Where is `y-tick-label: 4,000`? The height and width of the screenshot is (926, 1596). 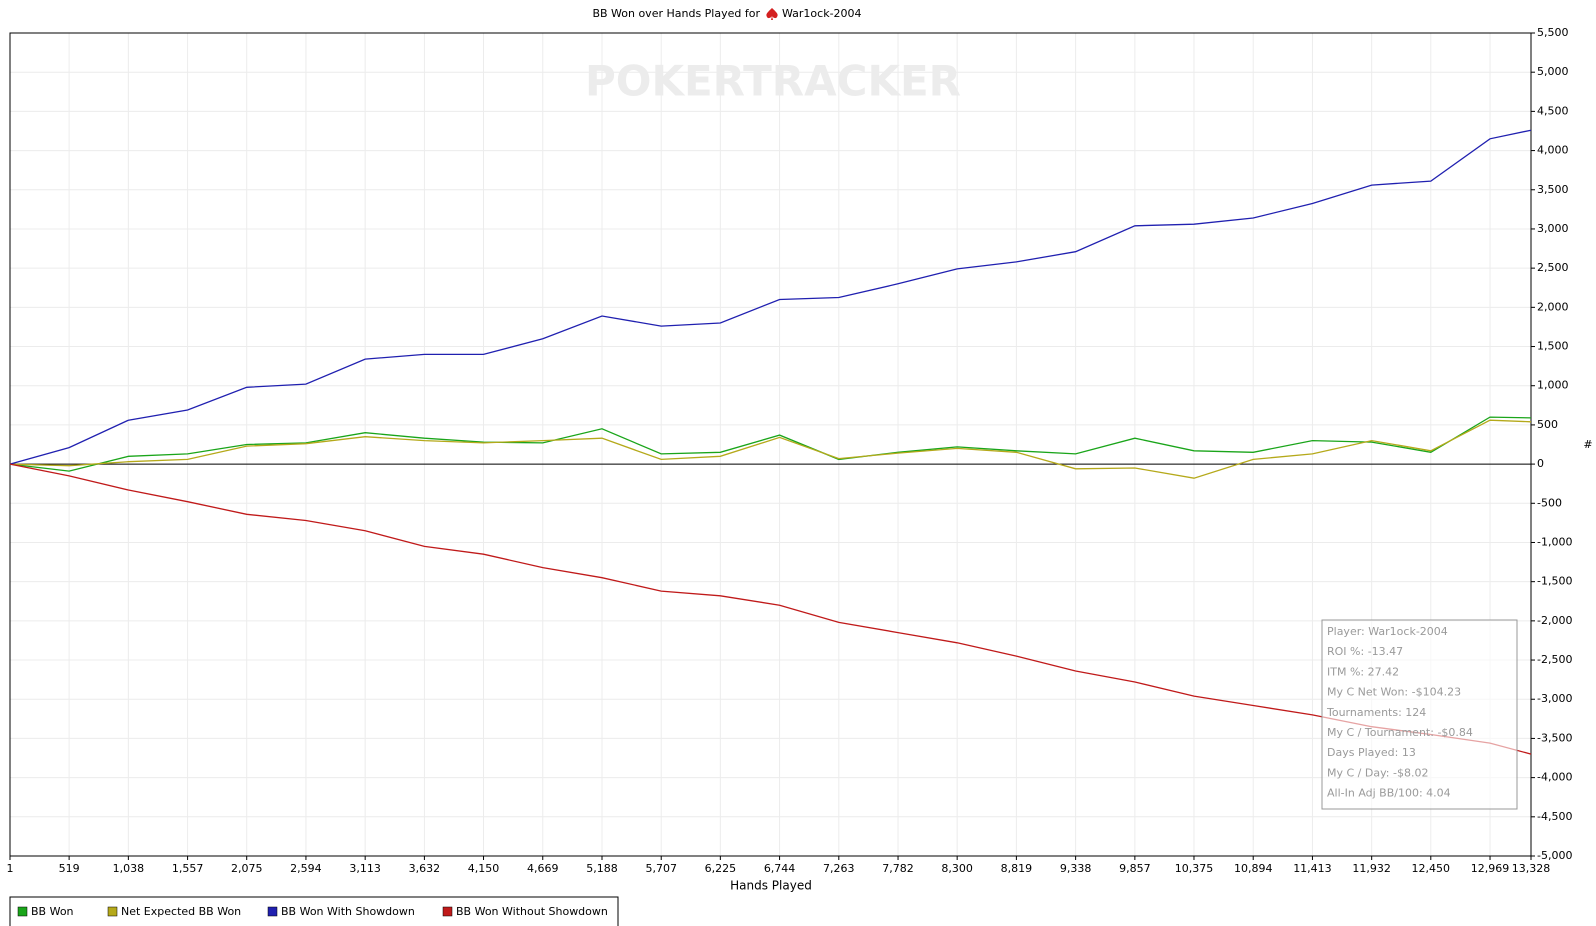 y-tick-label: 4,000 is located at coordinates (1553, 150).